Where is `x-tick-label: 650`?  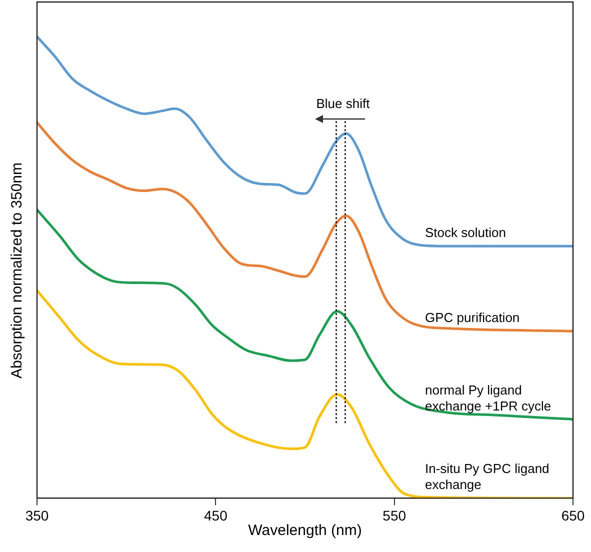 x-tick-label: 650 is located at coordinates (573, 515).